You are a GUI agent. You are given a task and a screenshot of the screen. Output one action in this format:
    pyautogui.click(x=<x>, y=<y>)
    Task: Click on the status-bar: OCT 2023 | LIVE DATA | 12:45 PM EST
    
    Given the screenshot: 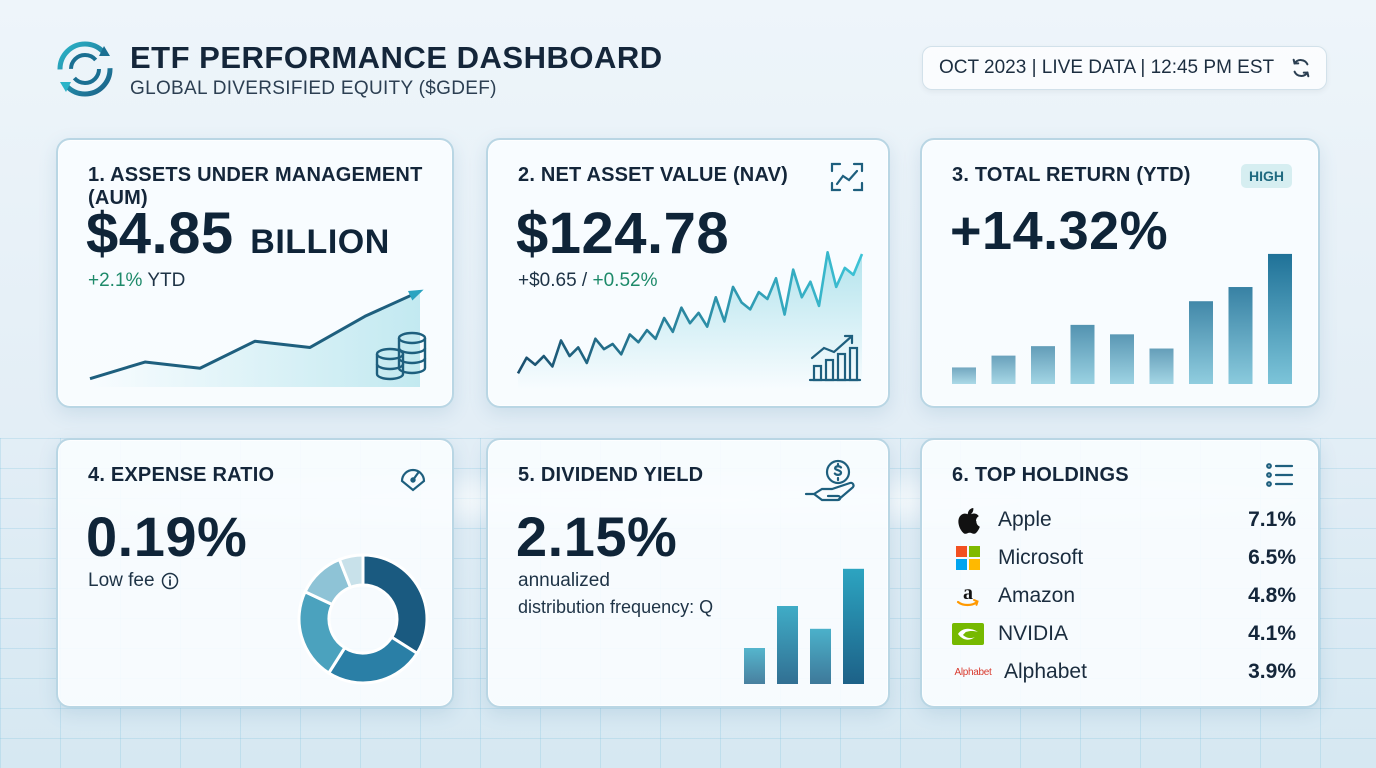 What is the action you would take?
    pyautogui.click(x=1124, y=68)
    